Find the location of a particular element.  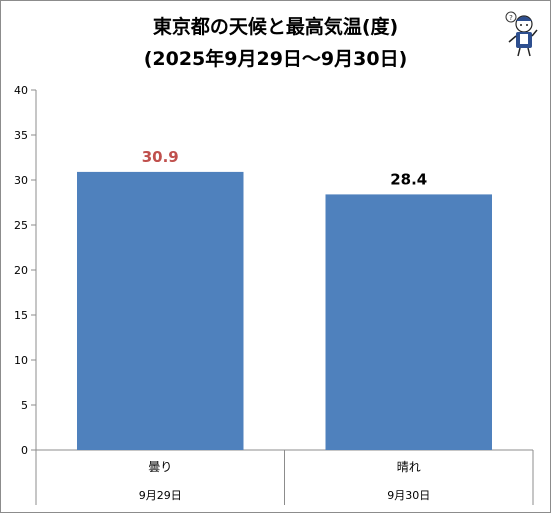

data-label-2: 28.4 is located at coordinates (408, 179).